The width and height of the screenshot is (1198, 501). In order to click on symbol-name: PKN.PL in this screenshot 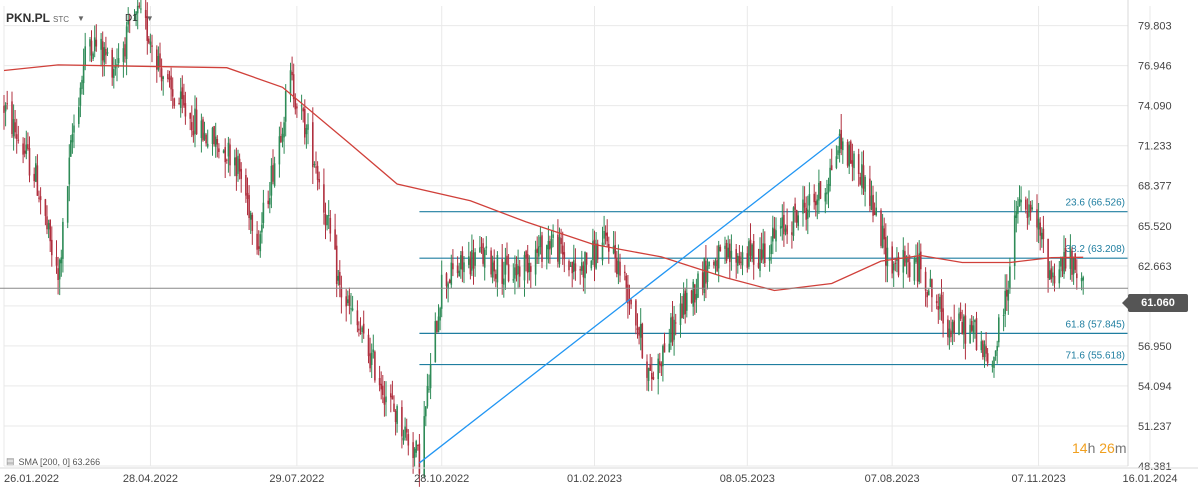, I will do `click(28, 18)`.